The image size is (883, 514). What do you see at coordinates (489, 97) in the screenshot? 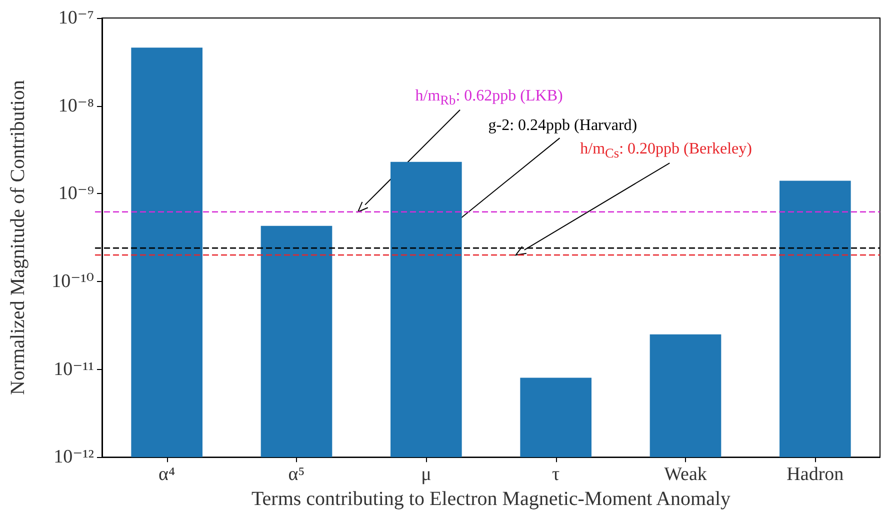
I see `ref-line-label: h/m$_{Rb}$: 0.62ppb (LKB)` at bounding box center [489, 97].